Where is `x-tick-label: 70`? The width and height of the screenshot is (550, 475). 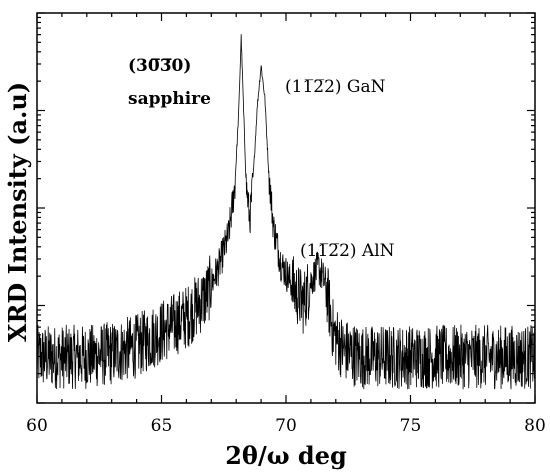 x-tick-label: 70 is located at coordinates (286, 426).